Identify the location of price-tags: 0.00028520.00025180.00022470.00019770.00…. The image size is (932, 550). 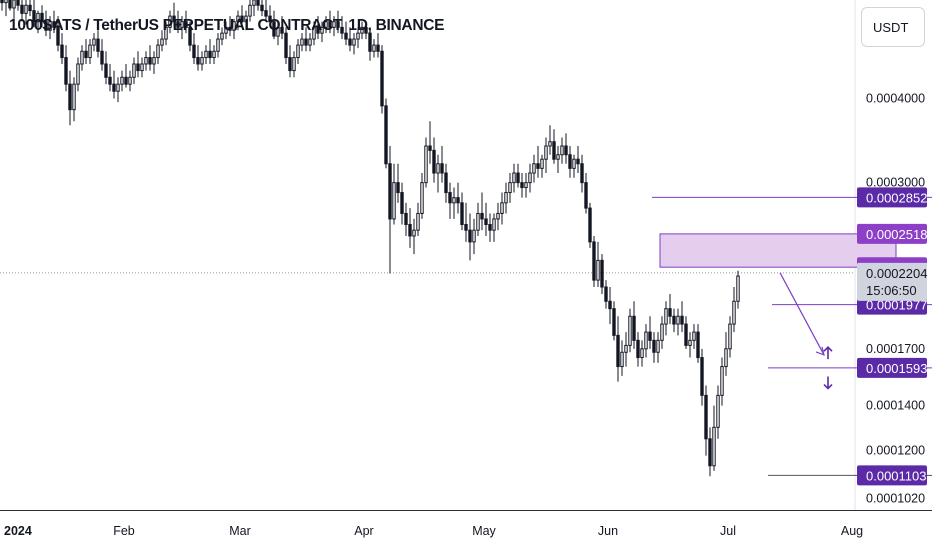
(892, 336).